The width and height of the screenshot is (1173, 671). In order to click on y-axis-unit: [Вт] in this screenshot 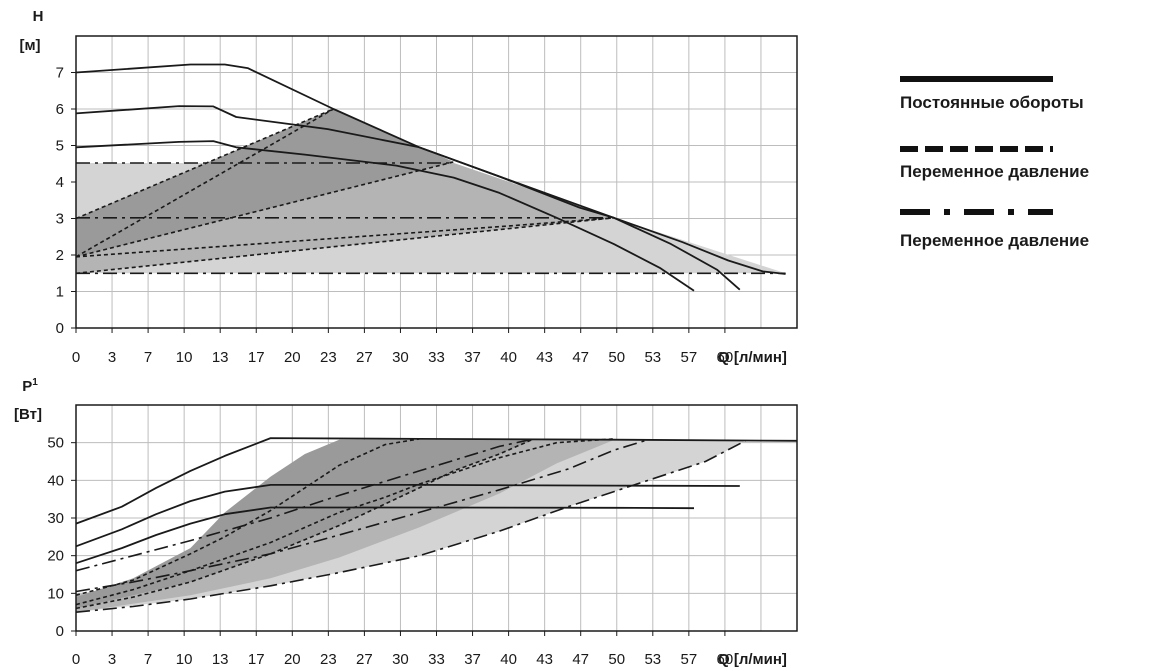, I will do `click(28, 414)`.